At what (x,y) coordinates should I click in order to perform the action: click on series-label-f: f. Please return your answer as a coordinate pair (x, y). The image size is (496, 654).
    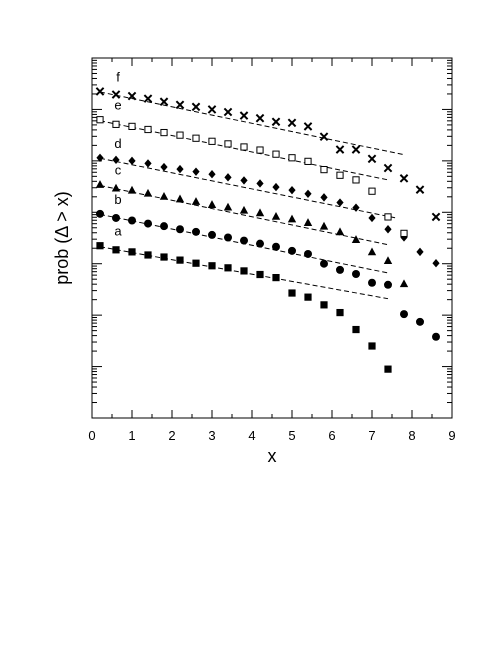
    Looking at the image, I should click on (118, 76).